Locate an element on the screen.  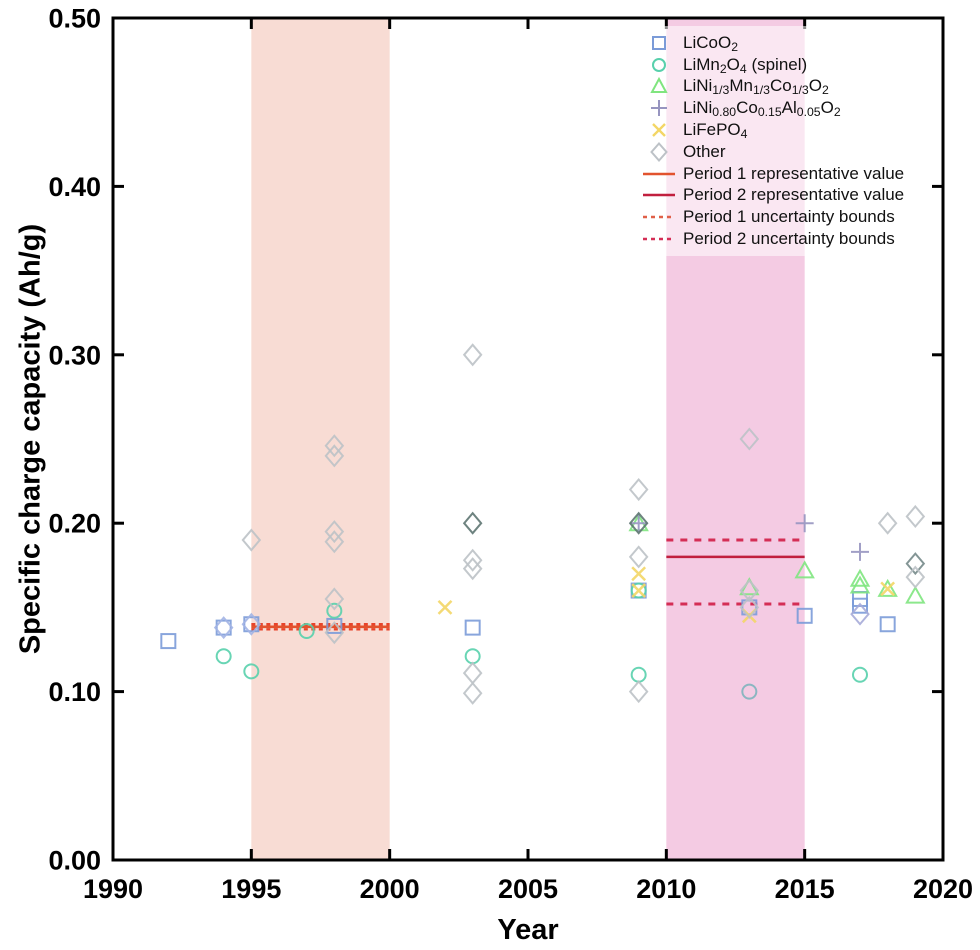
legend-item-label: Period 1 uncertainty bounds is located at coordinates (789, 217).